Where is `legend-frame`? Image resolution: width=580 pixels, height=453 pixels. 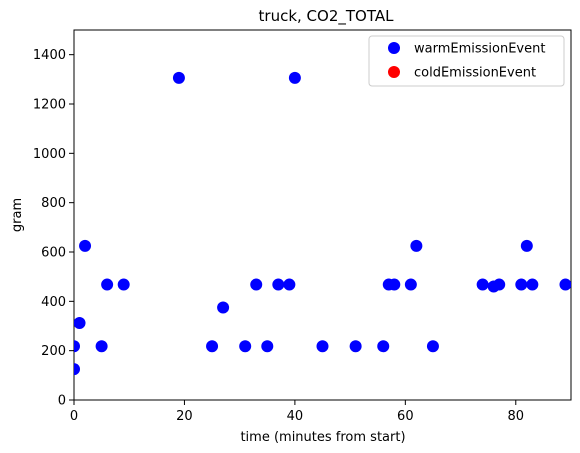 legend-frame is located at coordinates (466, 61).